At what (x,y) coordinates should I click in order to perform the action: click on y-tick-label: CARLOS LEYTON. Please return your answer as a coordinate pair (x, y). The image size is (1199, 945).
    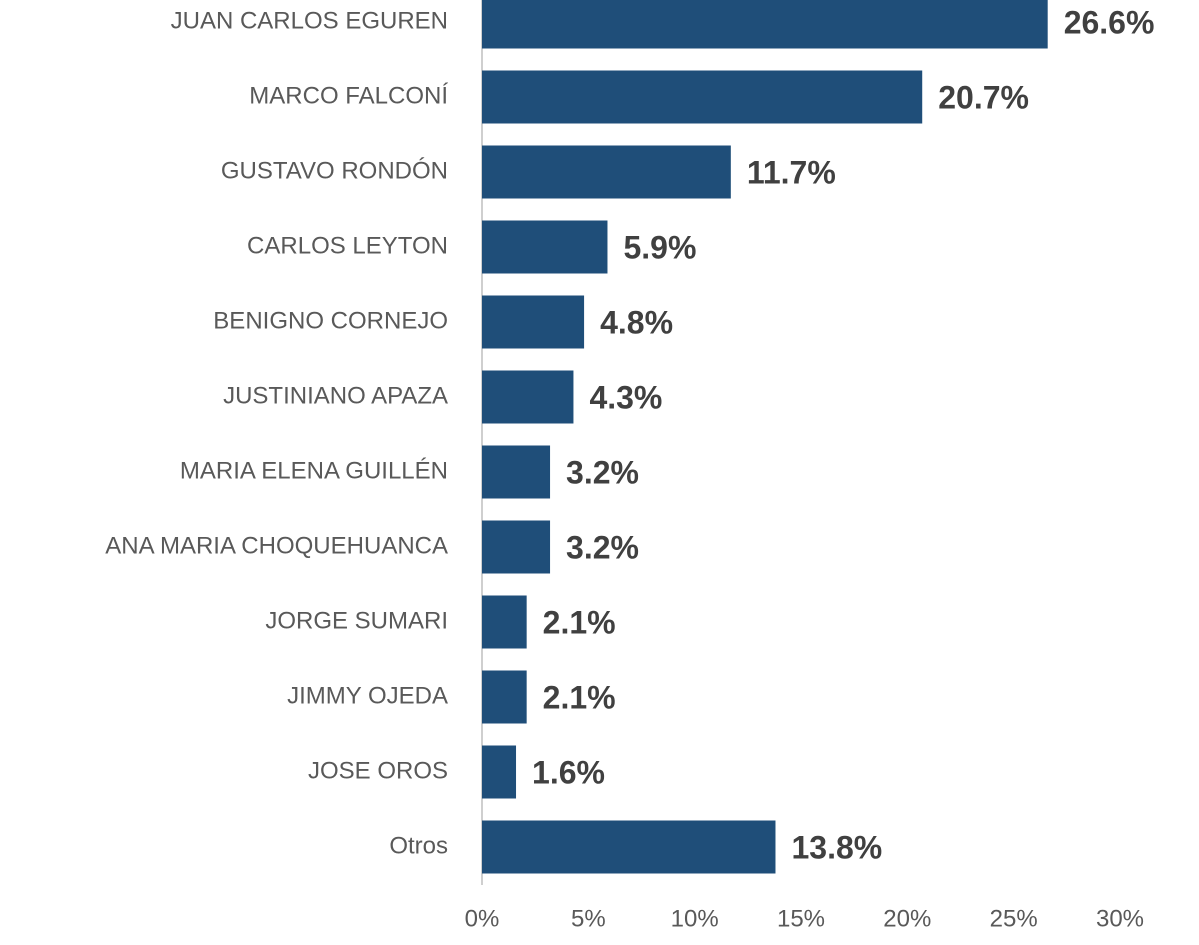
    Looking at the image, I should click on (347, 245).